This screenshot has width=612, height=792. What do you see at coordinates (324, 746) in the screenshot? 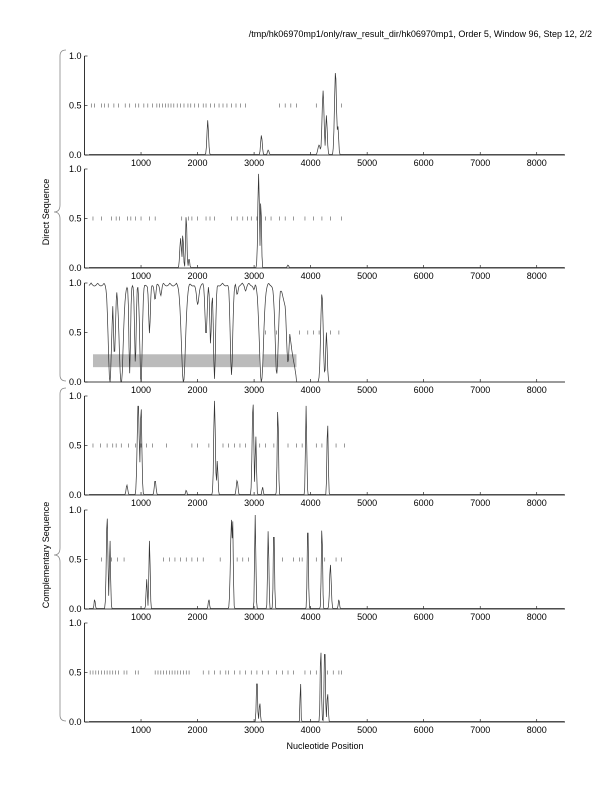
I see `x-axis-label: Nucleotide Position` at bounding box center [324, 746].